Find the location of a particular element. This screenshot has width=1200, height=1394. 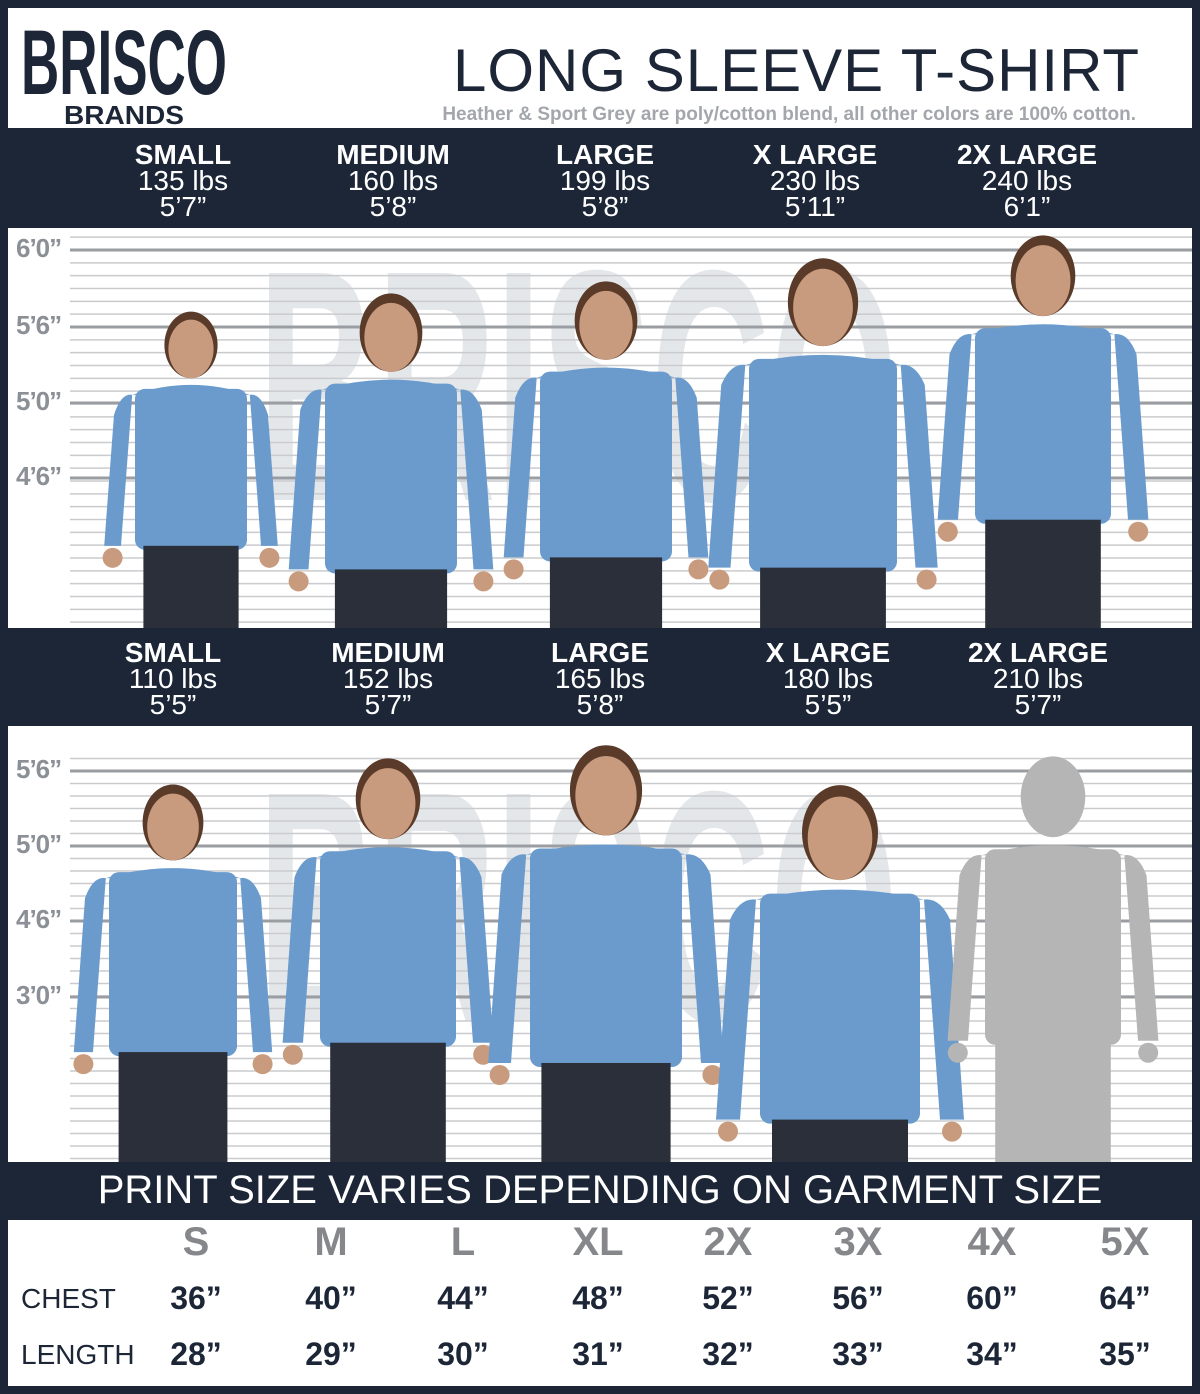

size-header: 5X is located at coordinates (1125, 1242).